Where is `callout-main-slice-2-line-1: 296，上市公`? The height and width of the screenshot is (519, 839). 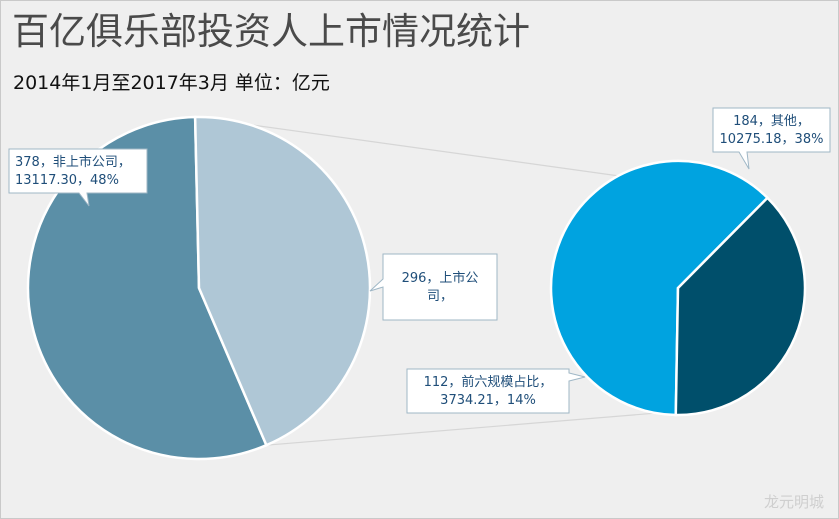
callout-main-slice-2-line-1: 296，上市公 is located at coordinates (440, 278).